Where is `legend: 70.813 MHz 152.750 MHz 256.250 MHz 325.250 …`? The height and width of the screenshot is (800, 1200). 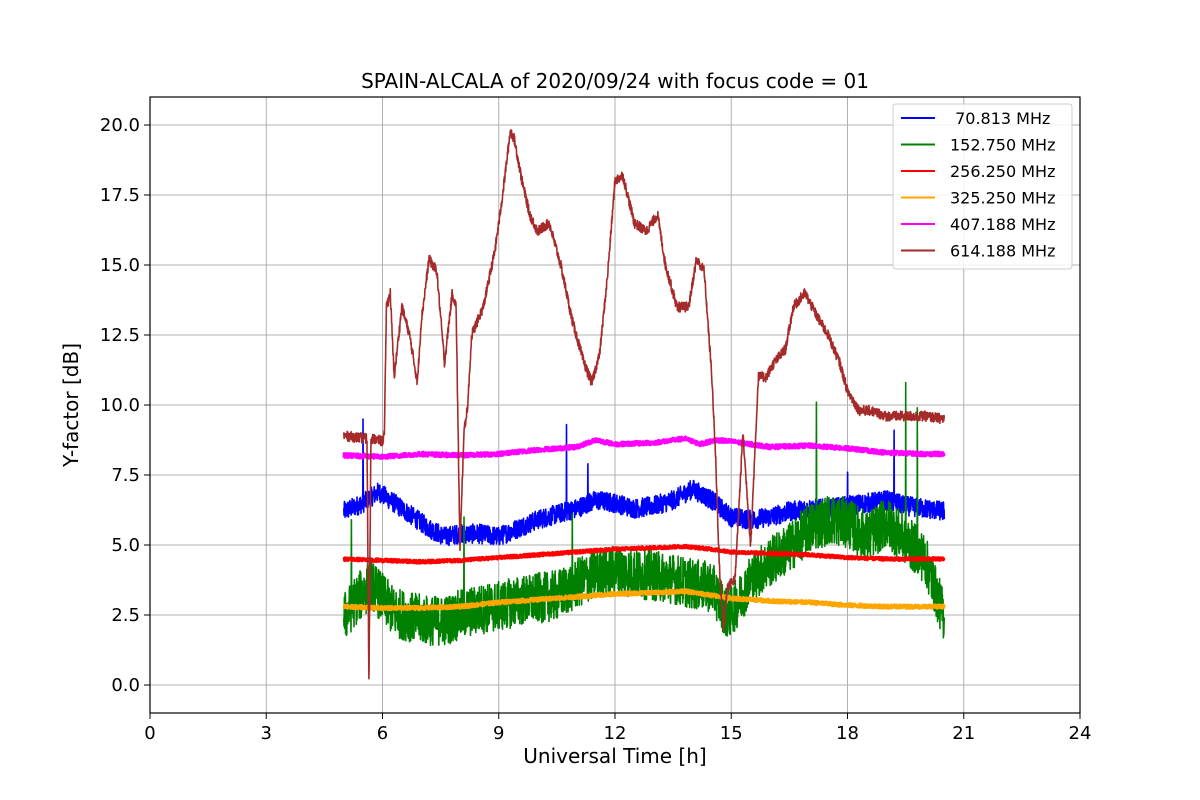
legend: 70.813 MHz 152.750 MHz 256.250 MHz 325.250 … is located at coordinates (982, 186).